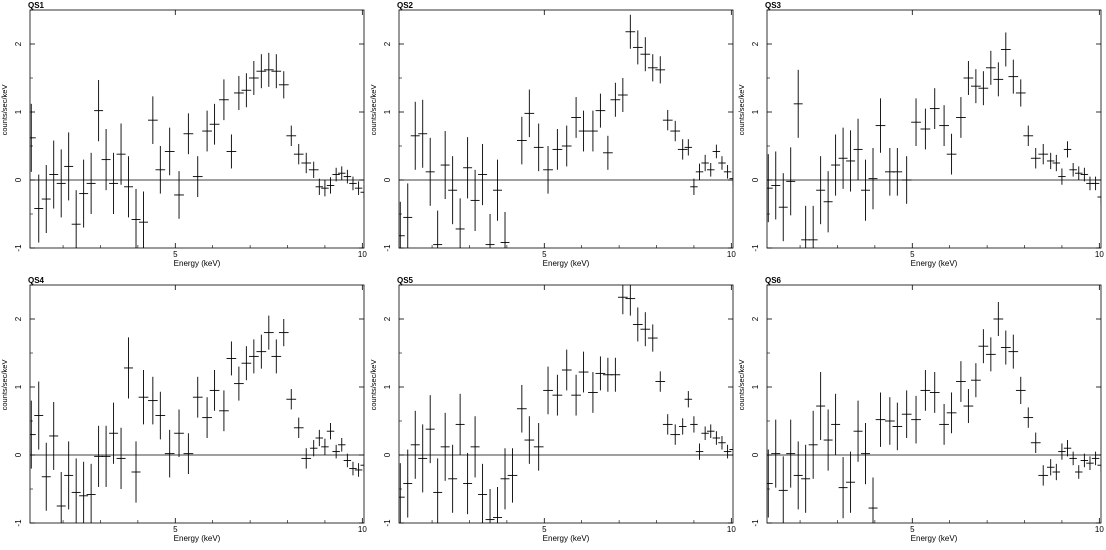 The height and width of the screenshot is (550, 1106). I want to click on x-tick-label: 5, so click(175, 529).